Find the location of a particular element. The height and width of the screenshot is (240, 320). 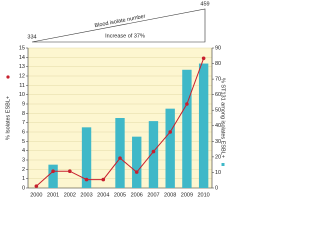

y2-tick-label: 90 is located at coordinates (218, 48).